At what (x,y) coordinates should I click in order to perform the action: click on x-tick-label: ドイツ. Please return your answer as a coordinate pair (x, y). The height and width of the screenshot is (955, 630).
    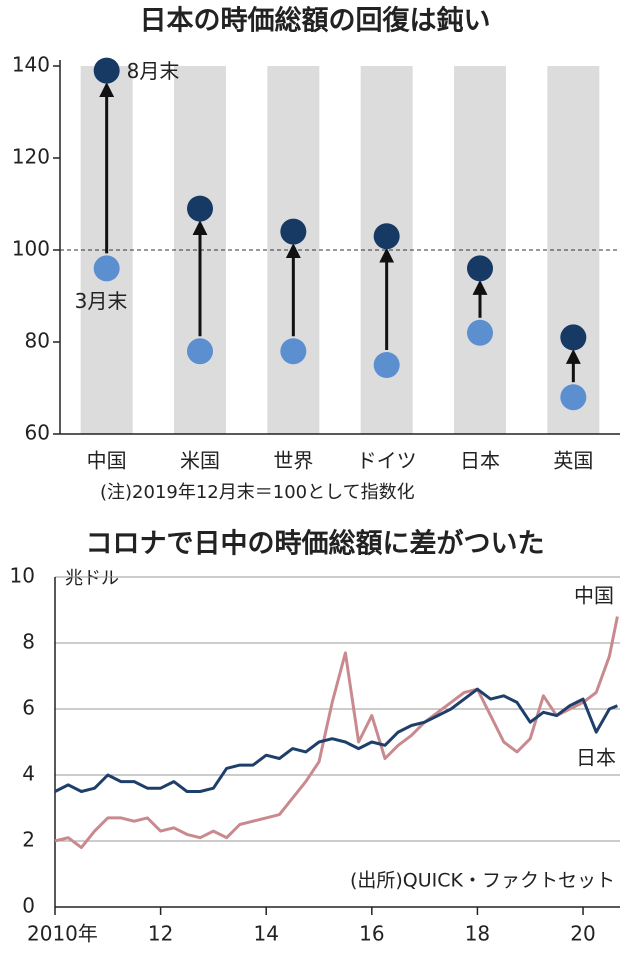
    Looking at the image, I should click on (387, 461).